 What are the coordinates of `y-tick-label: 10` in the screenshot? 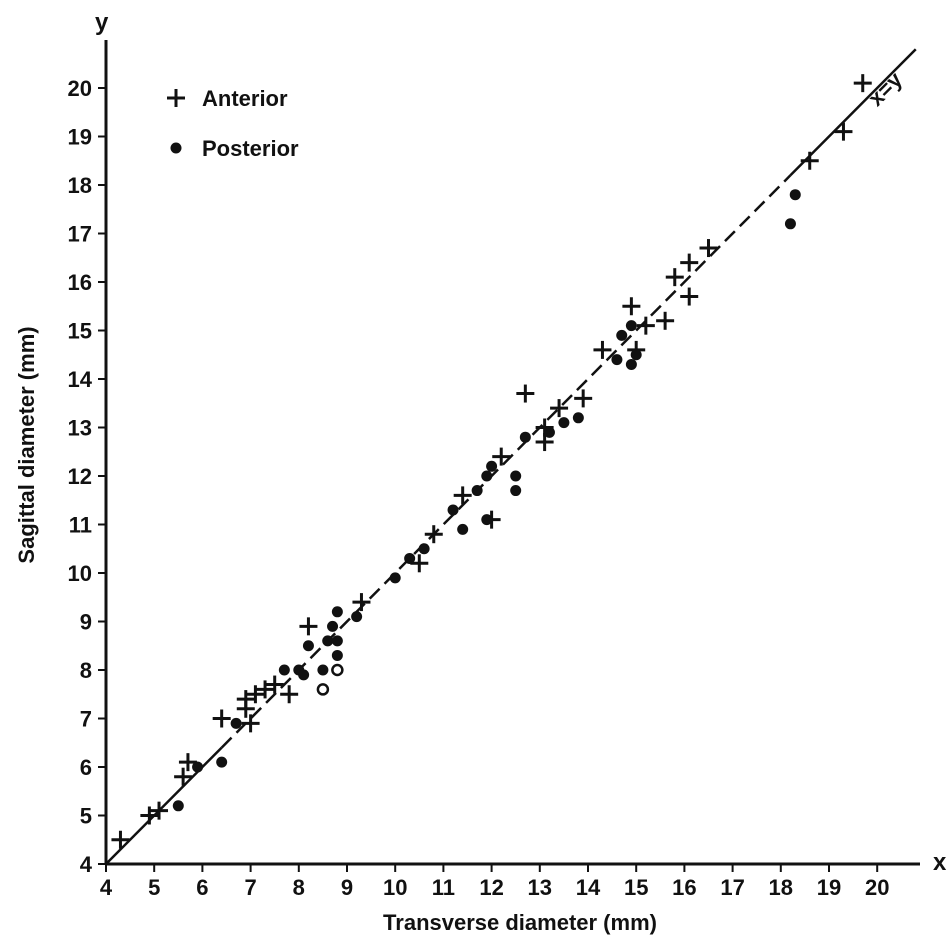 It's located at (80, 573).